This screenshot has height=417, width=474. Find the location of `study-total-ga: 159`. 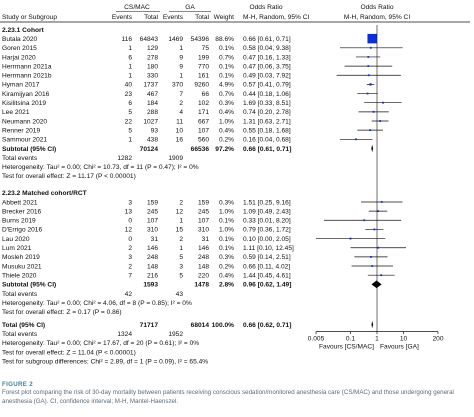

study-total-ga: 159 is located at coordinates (203, 202).